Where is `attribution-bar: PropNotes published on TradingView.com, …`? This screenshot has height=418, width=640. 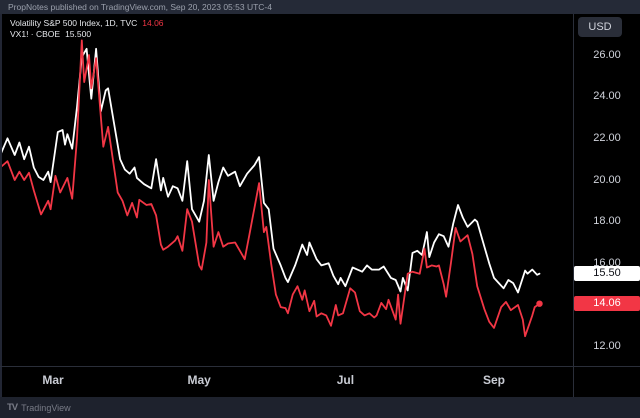 attribution-bar: PropNotes published on TradingView.com, … is located at coordinates (320, 7).